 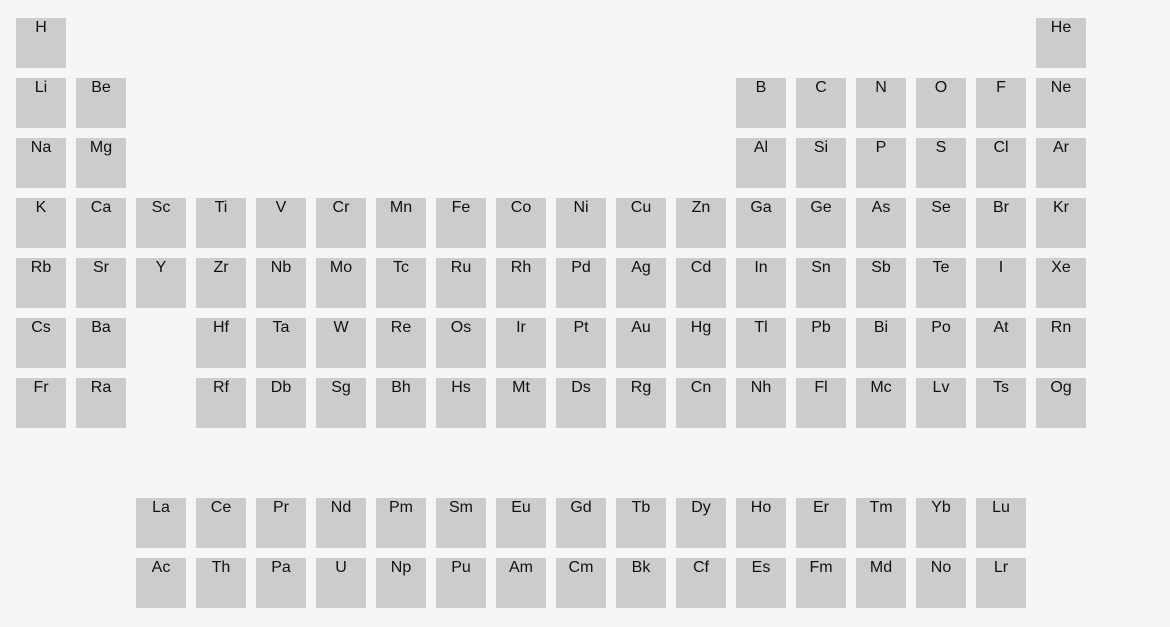 I want to click on element-cell-og: Og, so click(x=1061, y=403).